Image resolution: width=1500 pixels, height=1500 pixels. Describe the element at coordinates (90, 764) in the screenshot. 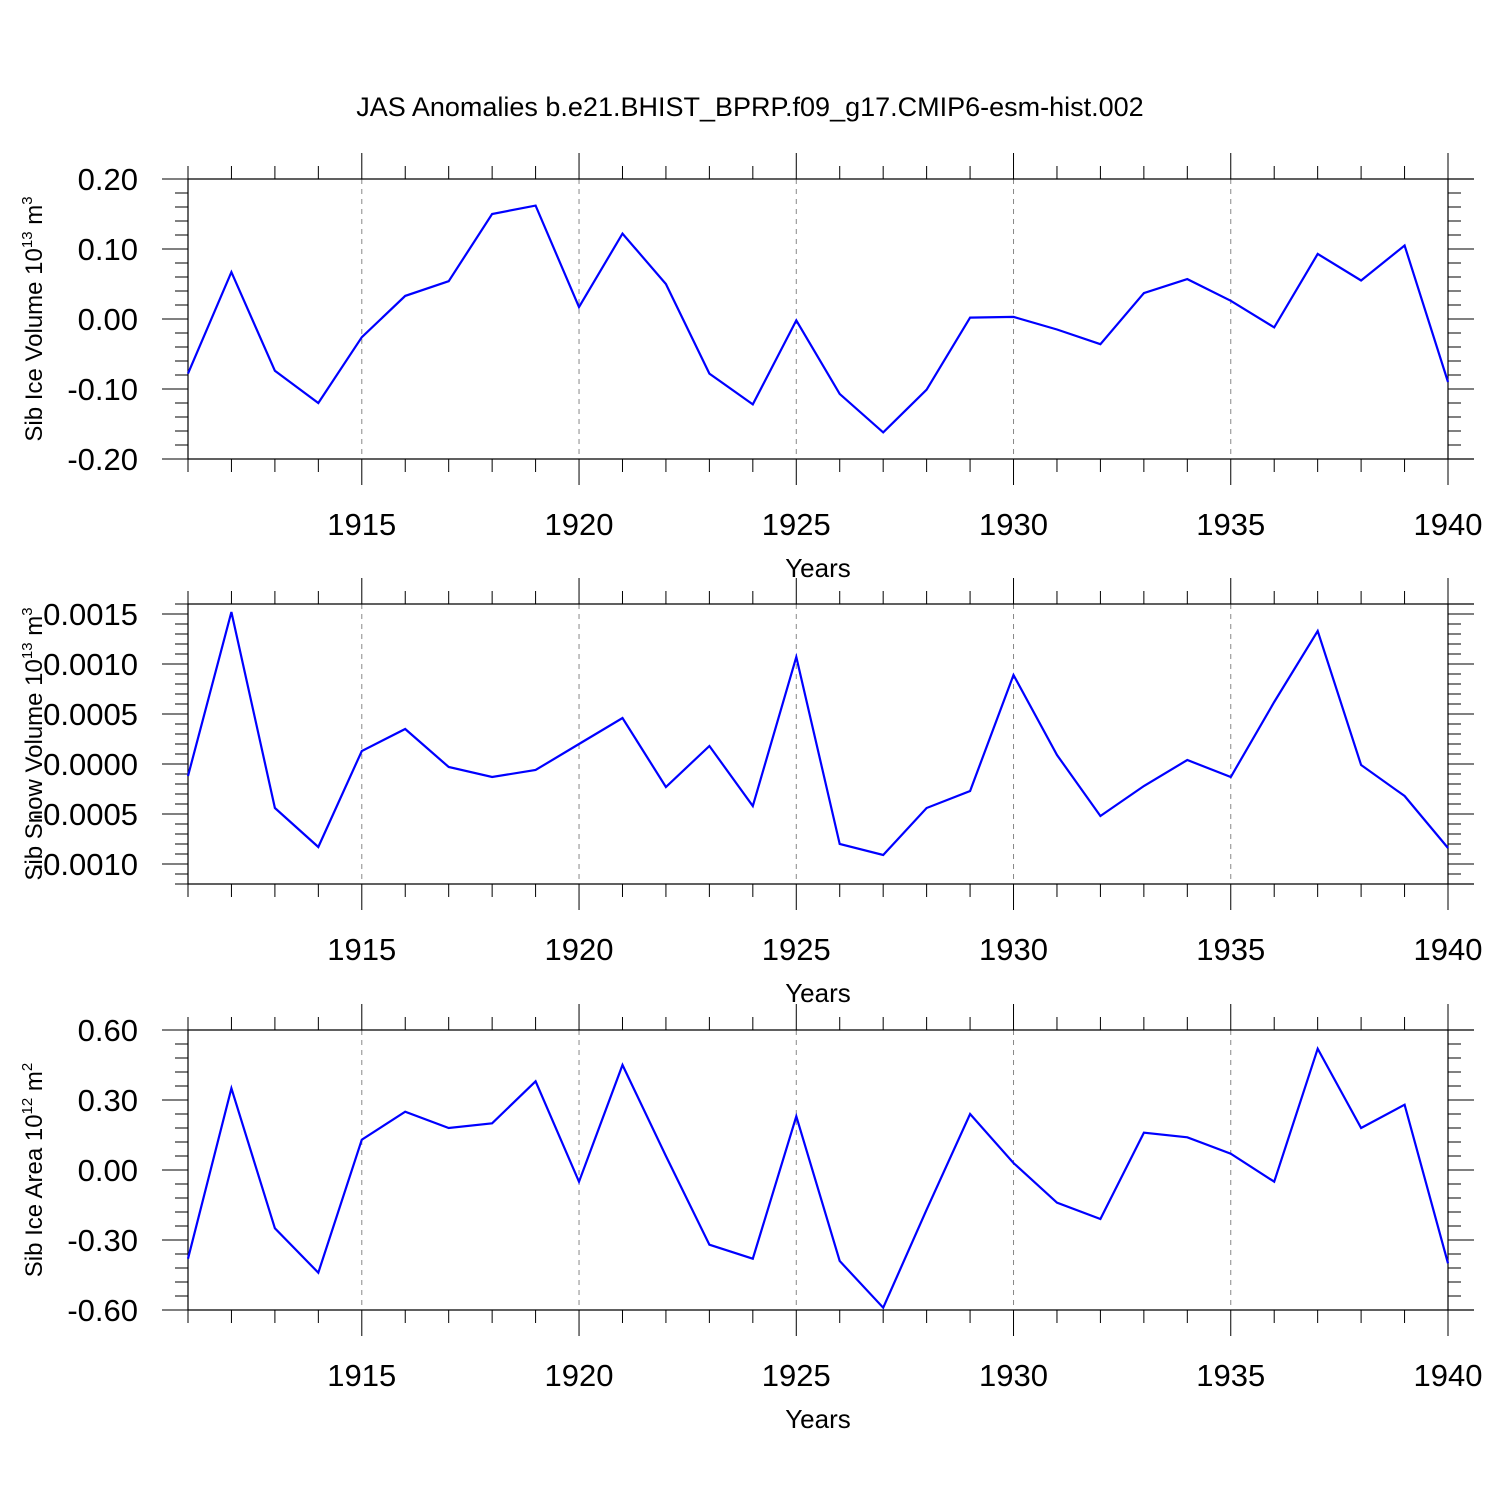

I see `y-tick-label: 0.0000` at that location.